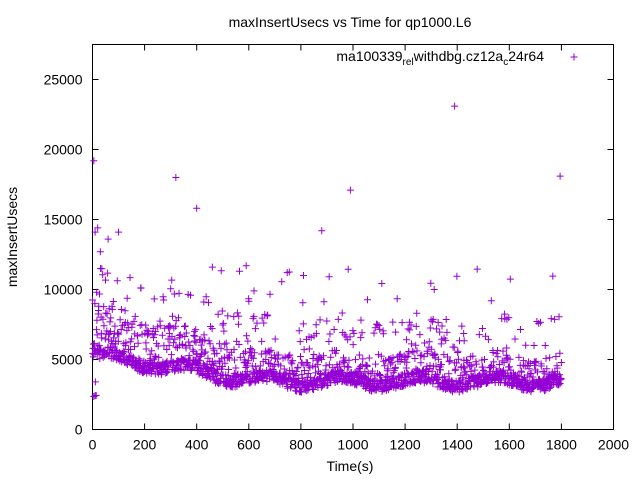 This screenshot has height=480, width=640. I want to click on legend-text-part: ma100339, so click(369, 56).